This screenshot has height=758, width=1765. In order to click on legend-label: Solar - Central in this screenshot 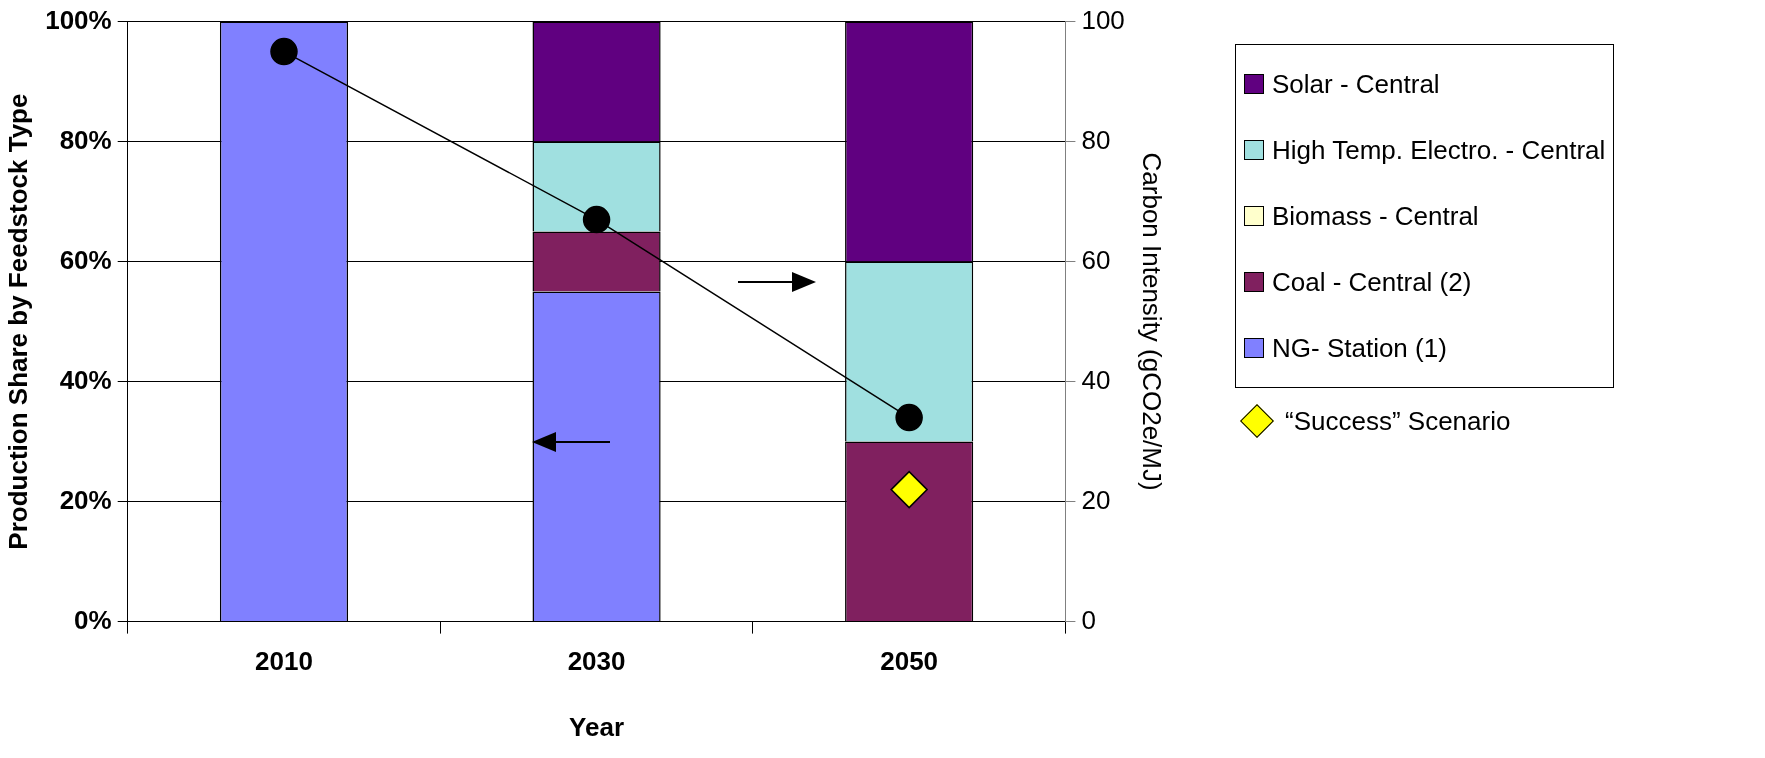, I will do `click(1356, 84)`.